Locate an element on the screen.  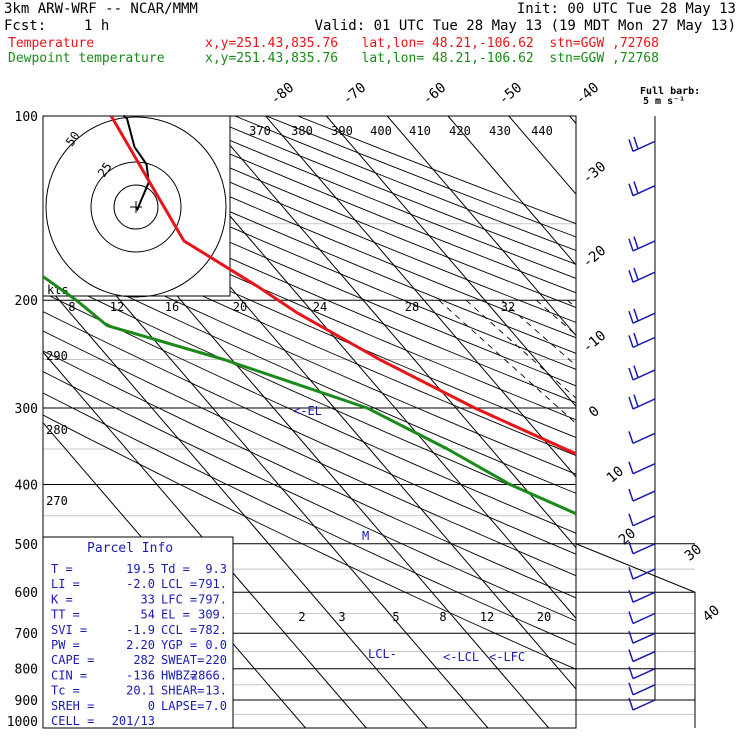
parcel-label: K = is located at coordinates (62, 599).